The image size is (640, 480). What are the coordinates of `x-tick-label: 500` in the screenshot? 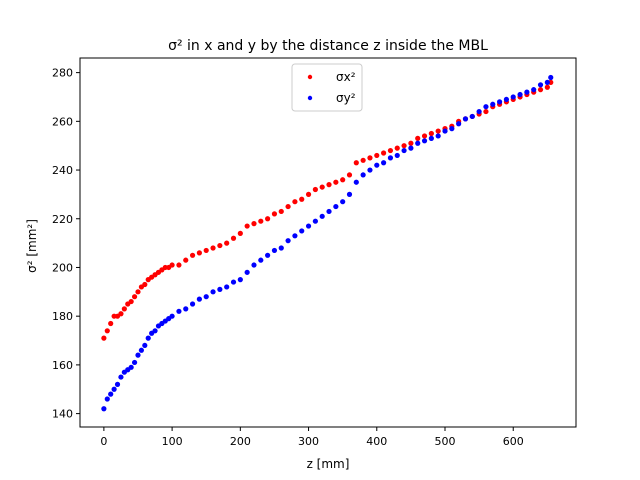 It's located at (445, 441).